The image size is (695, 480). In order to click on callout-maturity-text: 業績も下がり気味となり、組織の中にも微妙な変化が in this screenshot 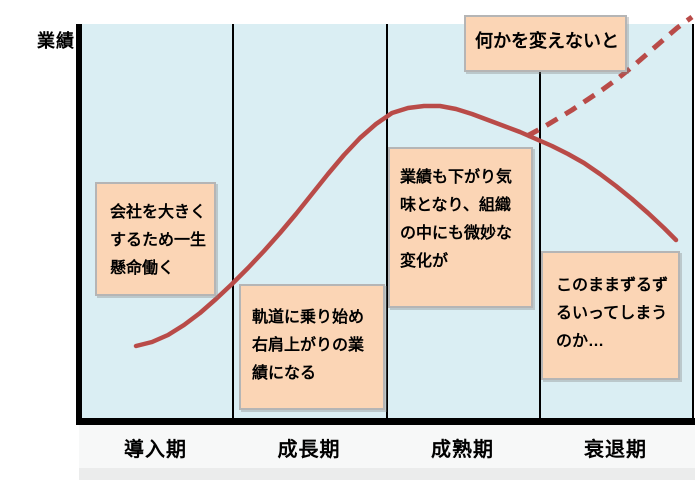, I will do `click(456, 219)`.